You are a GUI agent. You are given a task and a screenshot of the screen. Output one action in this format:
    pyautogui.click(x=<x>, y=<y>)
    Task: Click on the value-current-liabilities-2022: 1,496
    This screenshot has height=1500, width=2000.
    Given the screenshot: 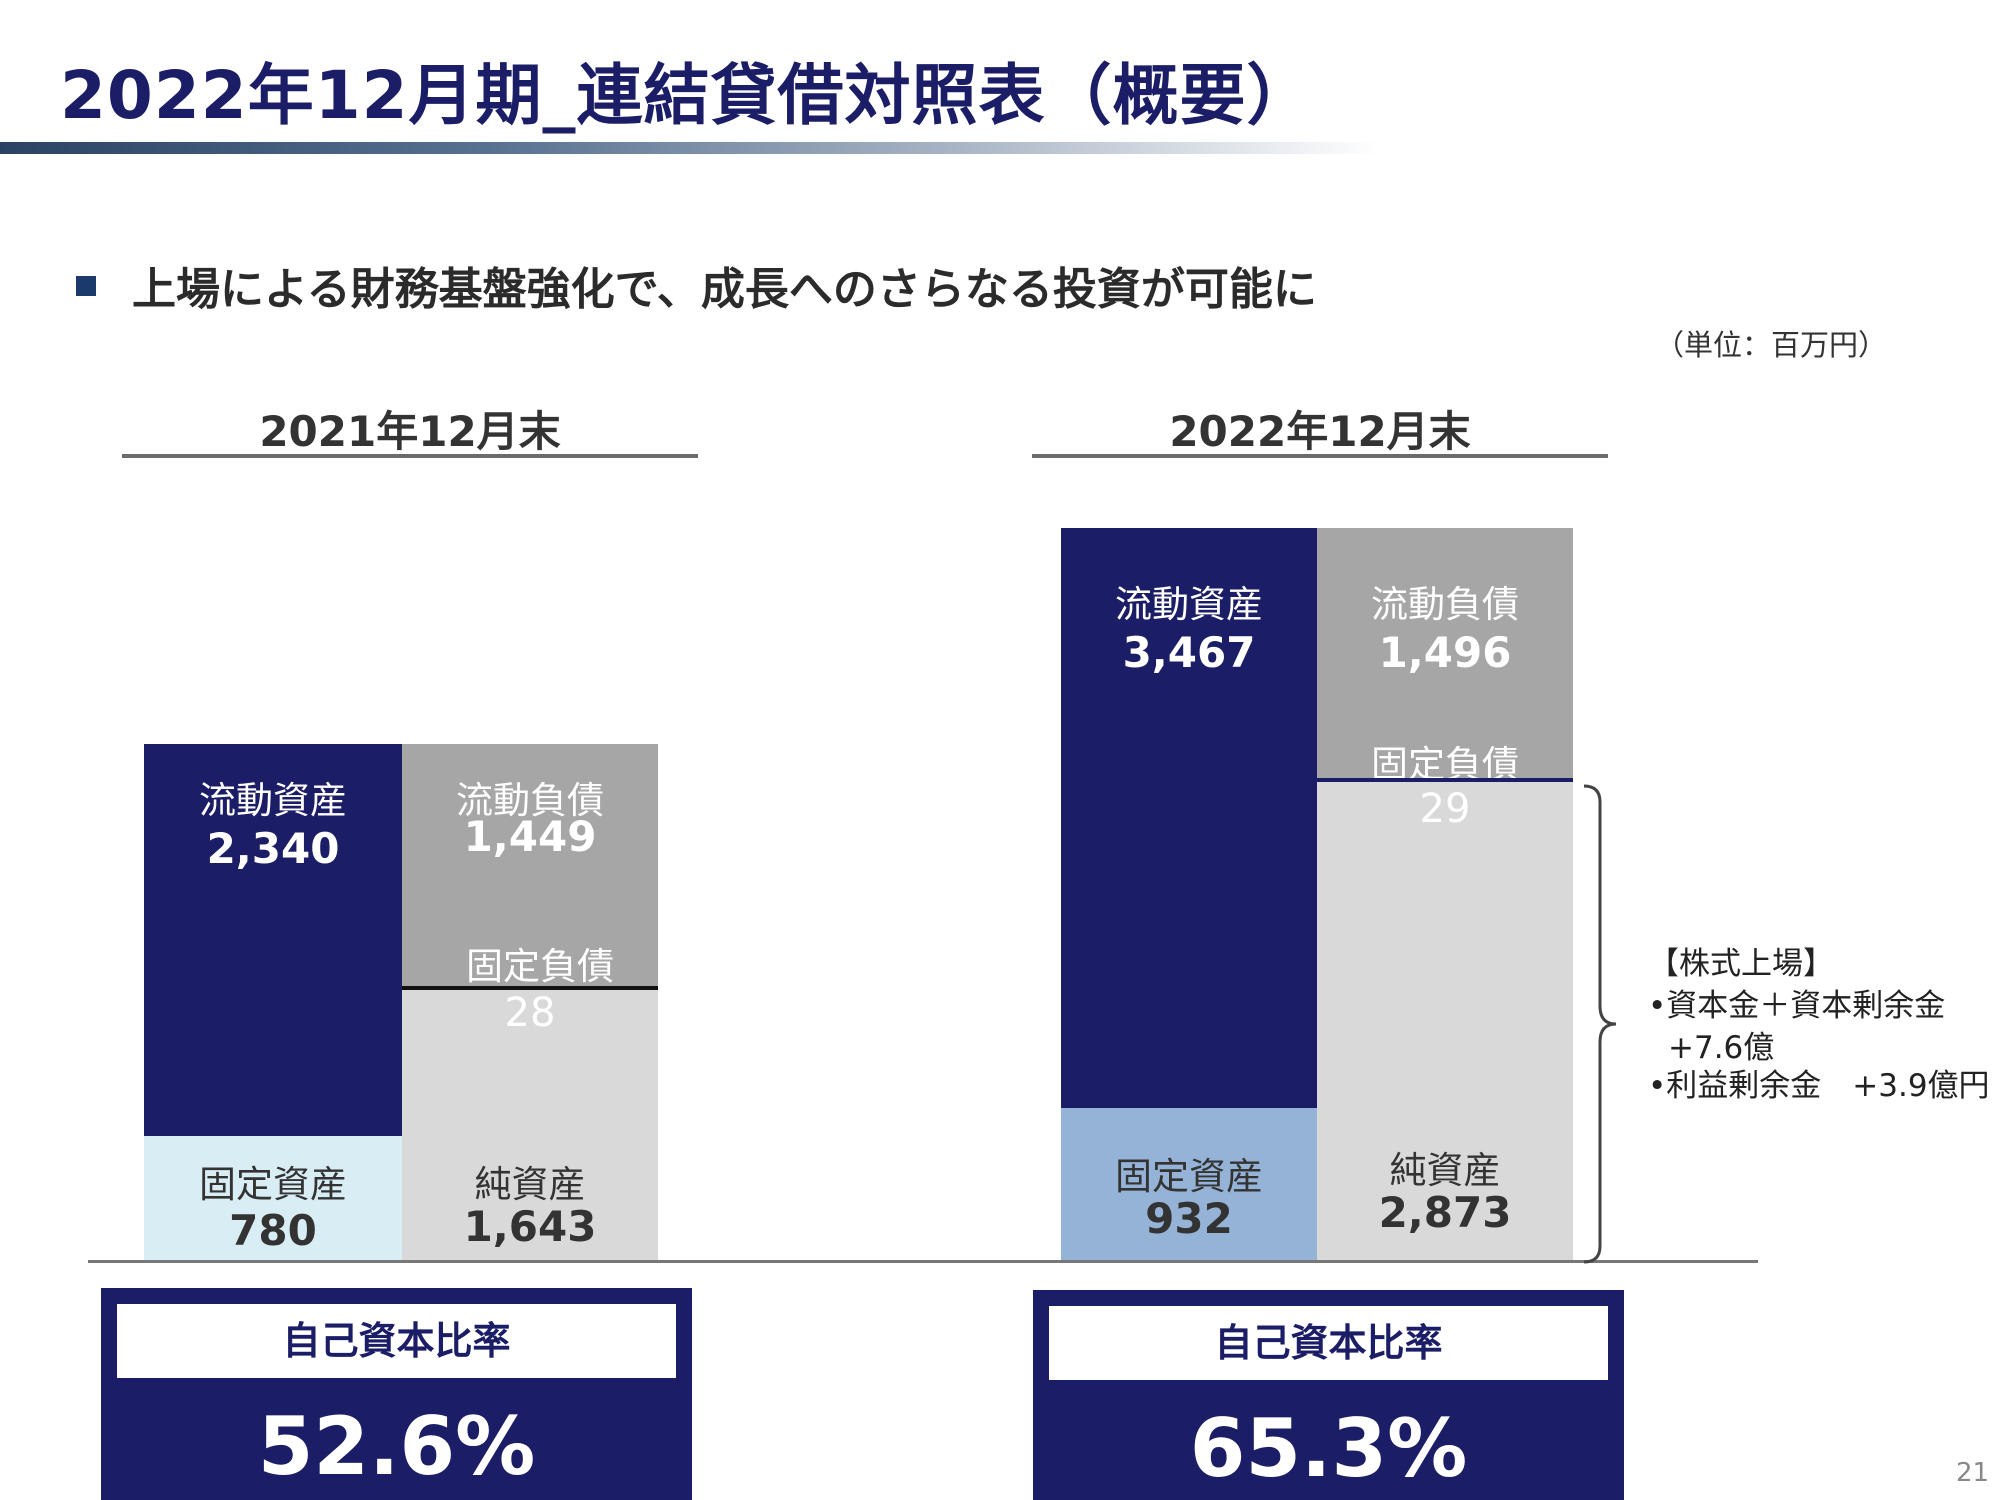 What is the action you would take?
    pyautogui.click(x=1445, y=652)
    